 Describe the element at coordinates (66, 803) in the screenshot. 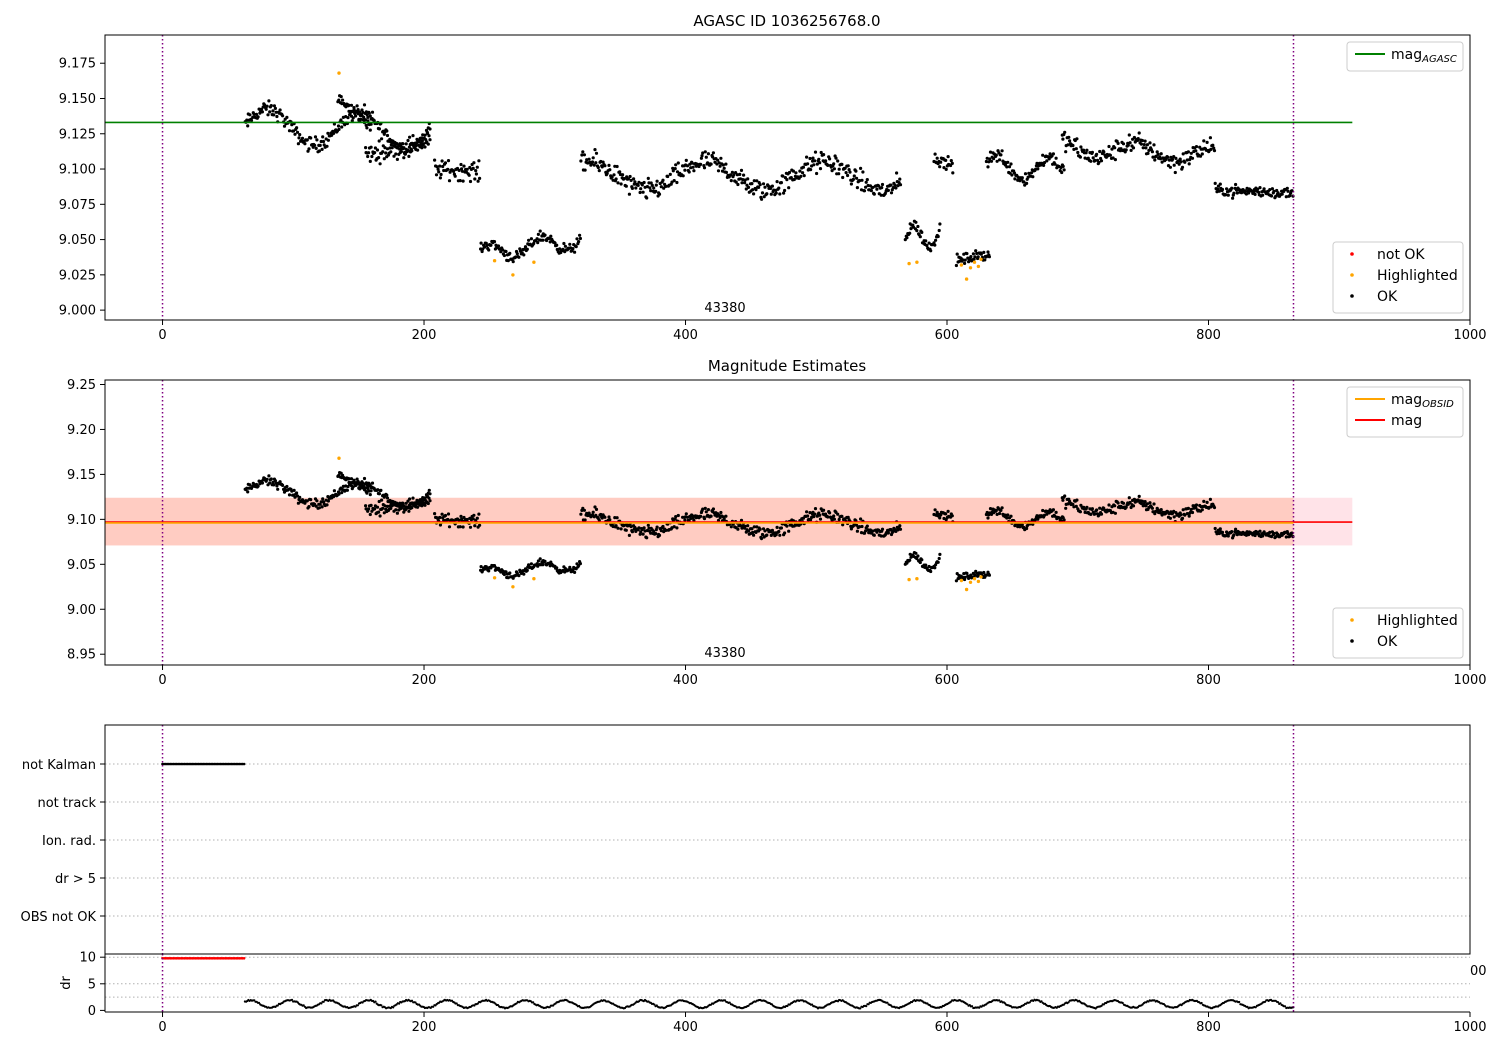

I see `flag-row-label: not track` at that location.